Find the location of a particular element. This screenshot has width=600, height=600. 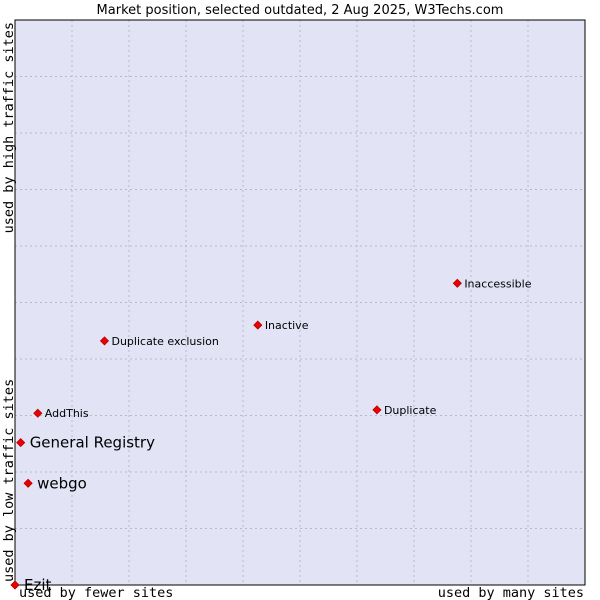

data-point: Ezit is located at coordinates (31, 585).